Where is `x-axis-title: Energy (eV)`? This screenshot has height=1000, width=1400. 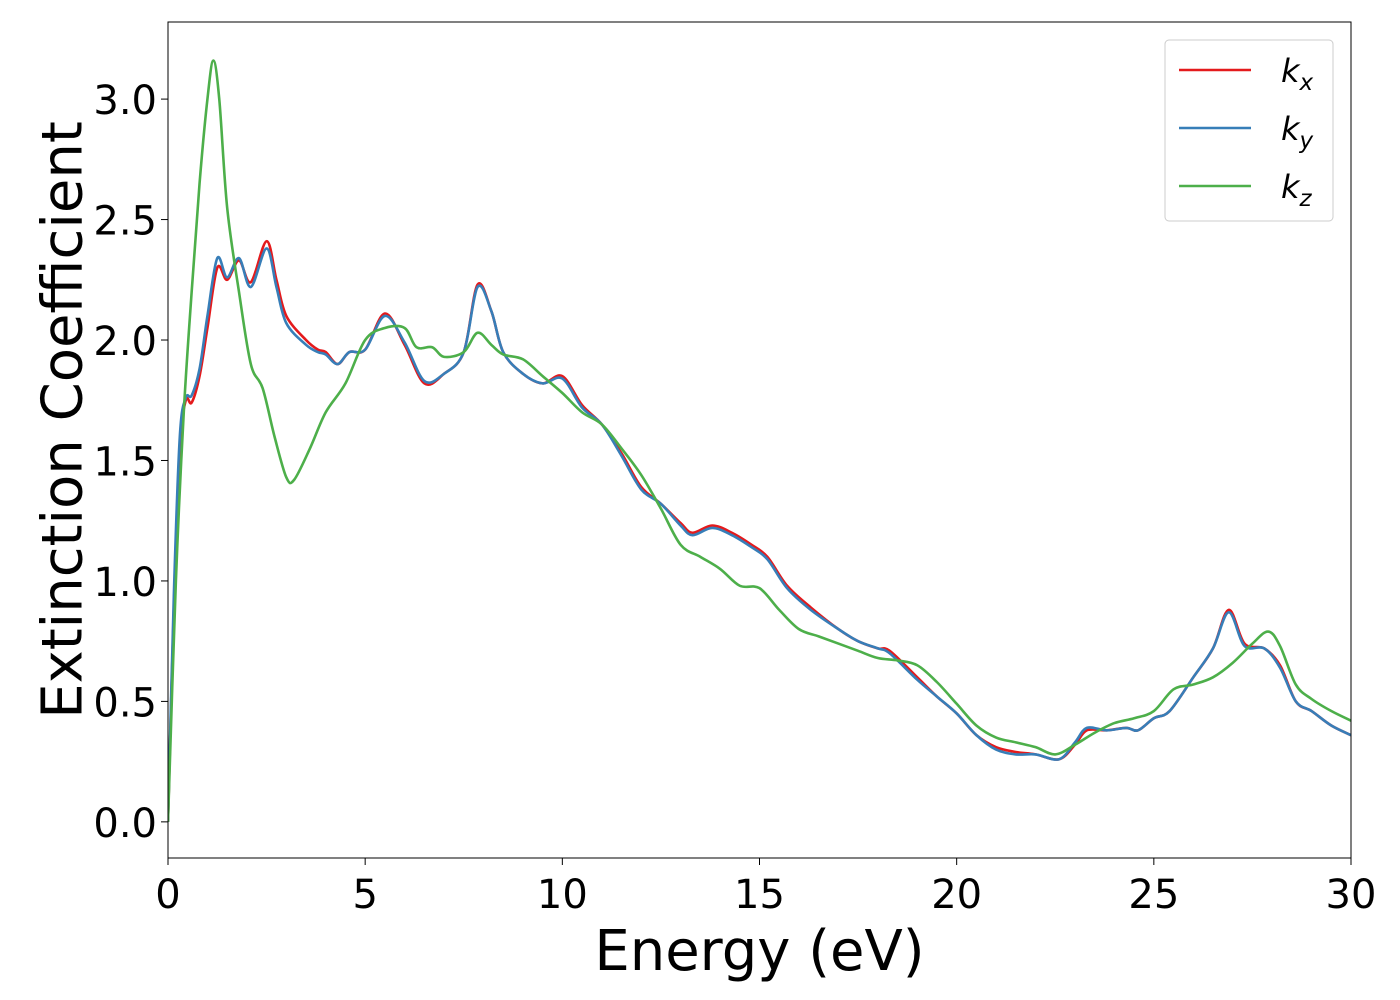
x-axis-title: Energy (eV) is located at coordinates (759, 951).